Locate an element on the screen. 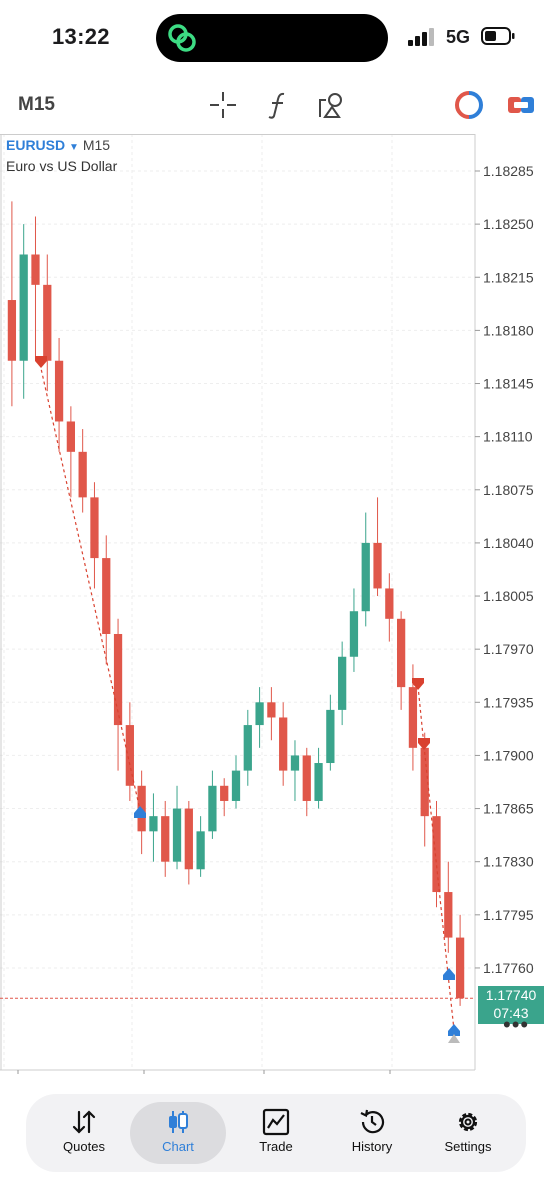 The height and width of the screenshot is (1200, 554). nav-label: History is located at coordinates (372, 1146).